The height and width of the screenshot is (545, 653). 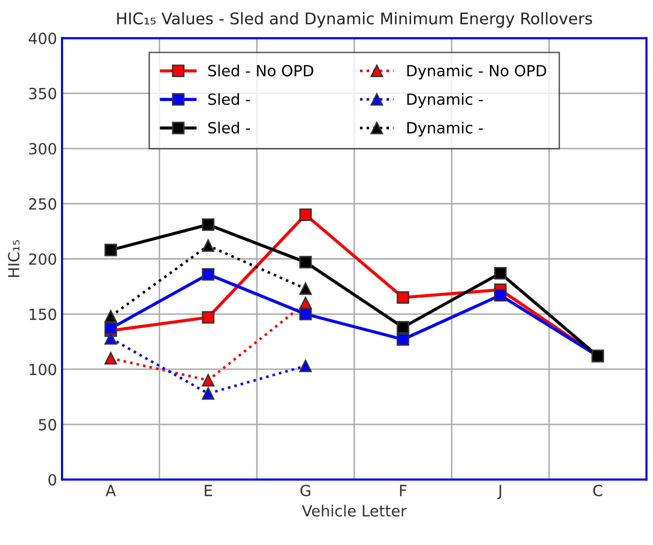 What do you see at coordinates (47, 424) in the screenshot?
I see `y-tick-label: 50` at bounding box center [47, 424].